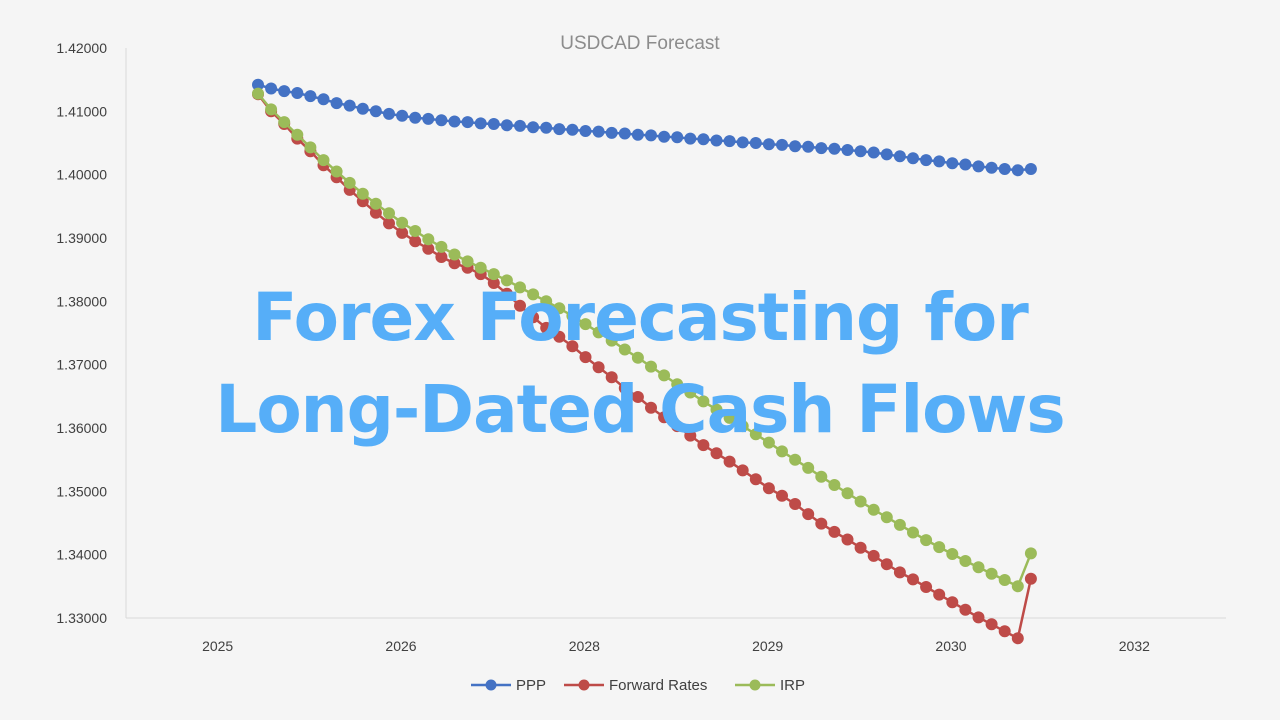 This screenshot has width=1280, height=720. Describe the element at coordinates (81, 48) in the screenshot. I see `y-tick-label: 1.42000` at that location.